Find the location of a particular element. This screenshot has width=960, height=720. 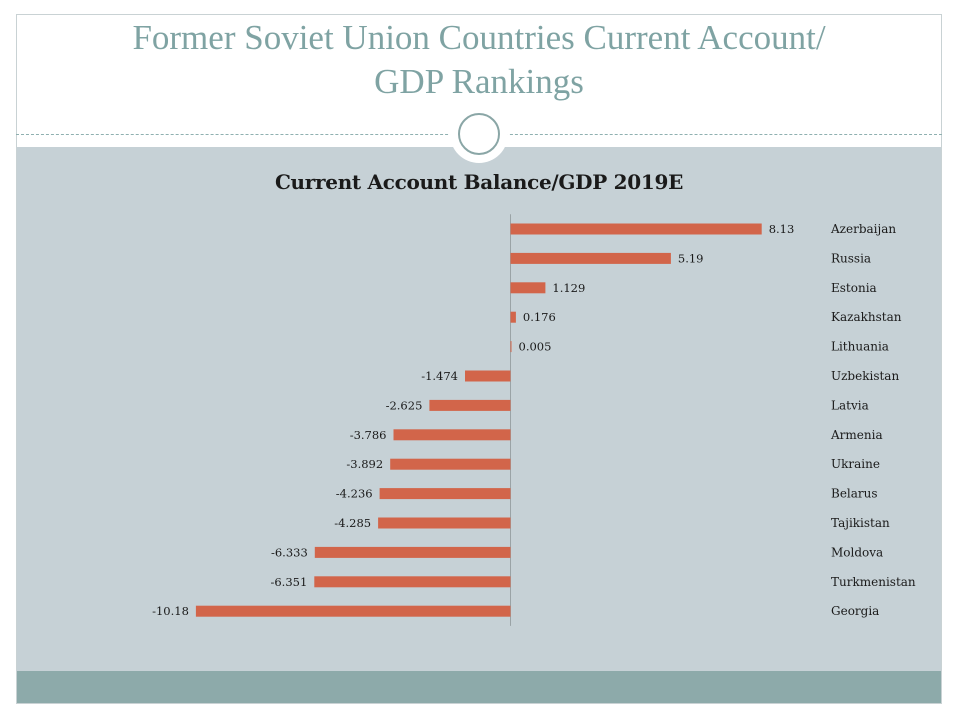

circle-ornament-icon is located at coordinates (479, 134).